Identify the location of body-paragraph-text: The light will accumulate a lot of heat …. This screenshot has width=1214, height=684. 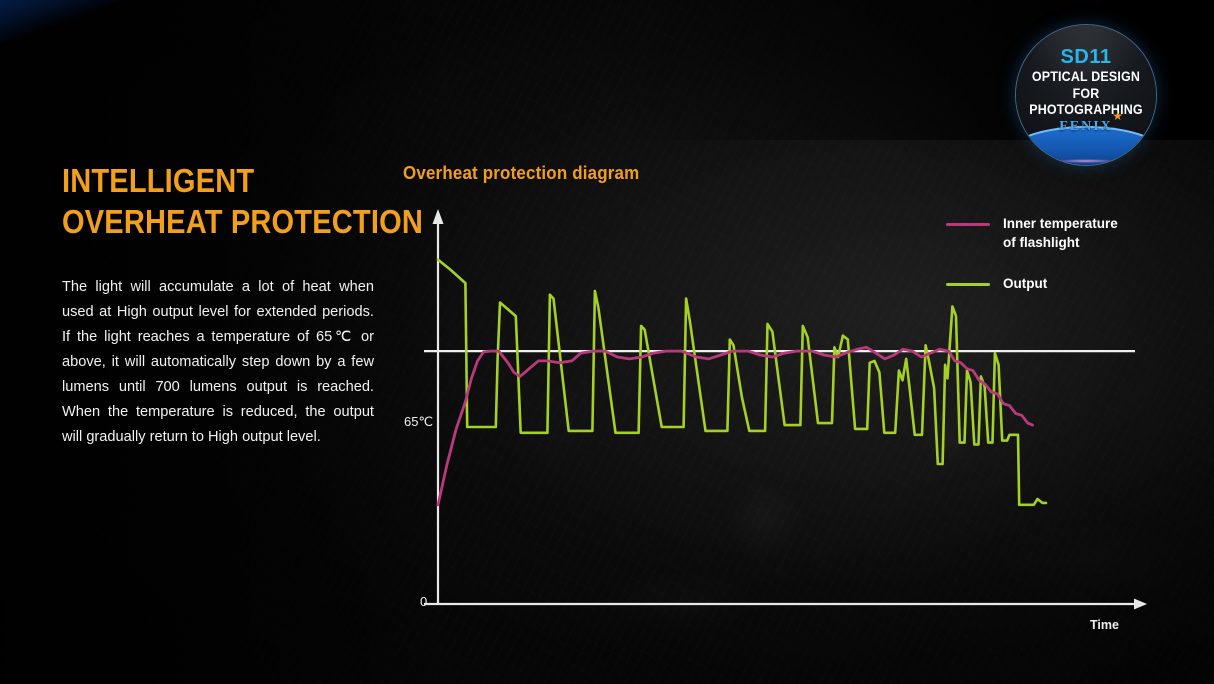
(218, 362).